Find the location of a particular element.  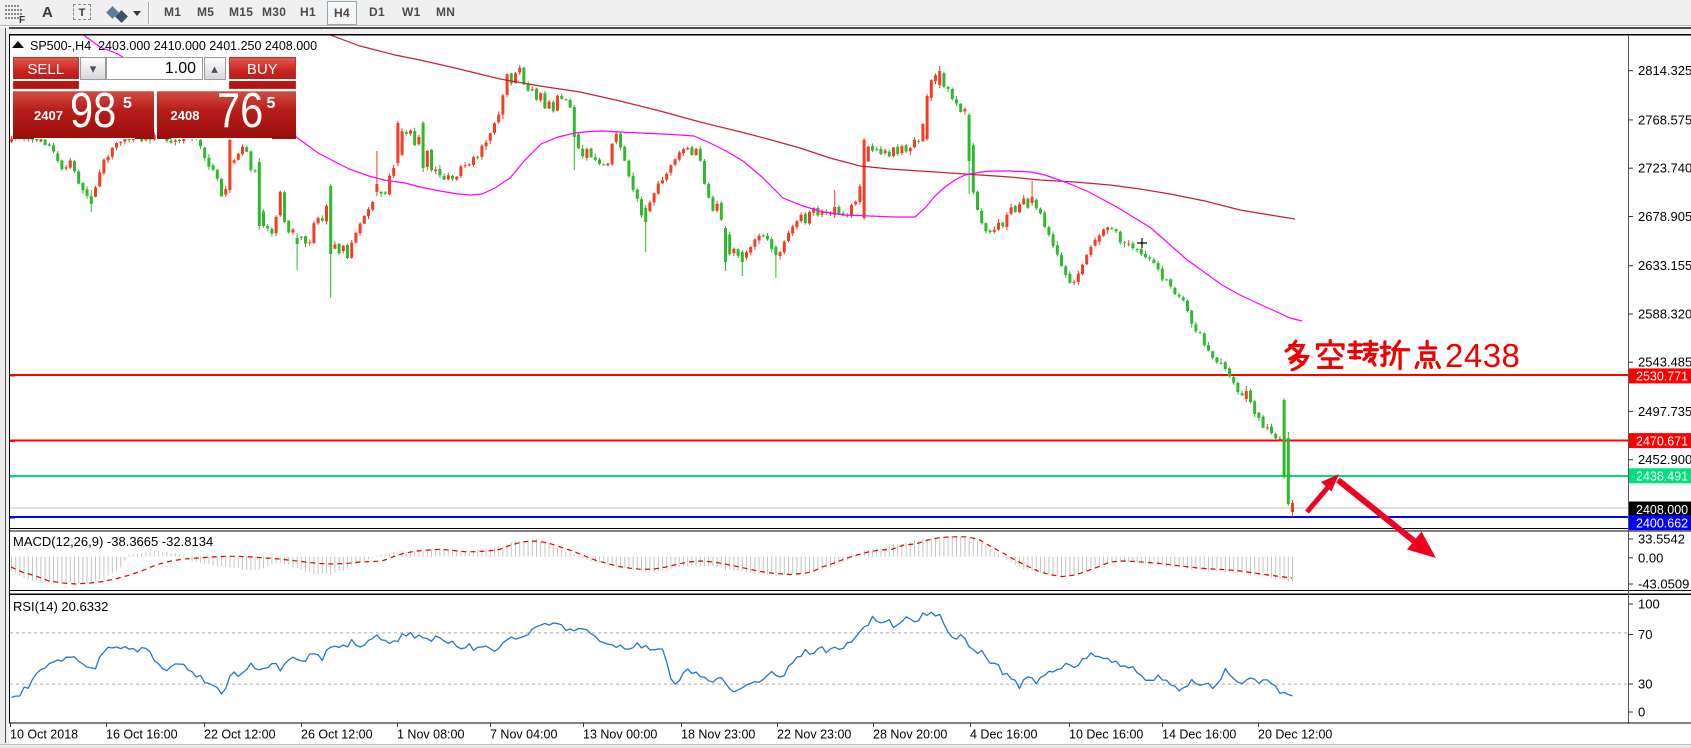

svg-text: 0.00 is located at coordinates (1650, 557).